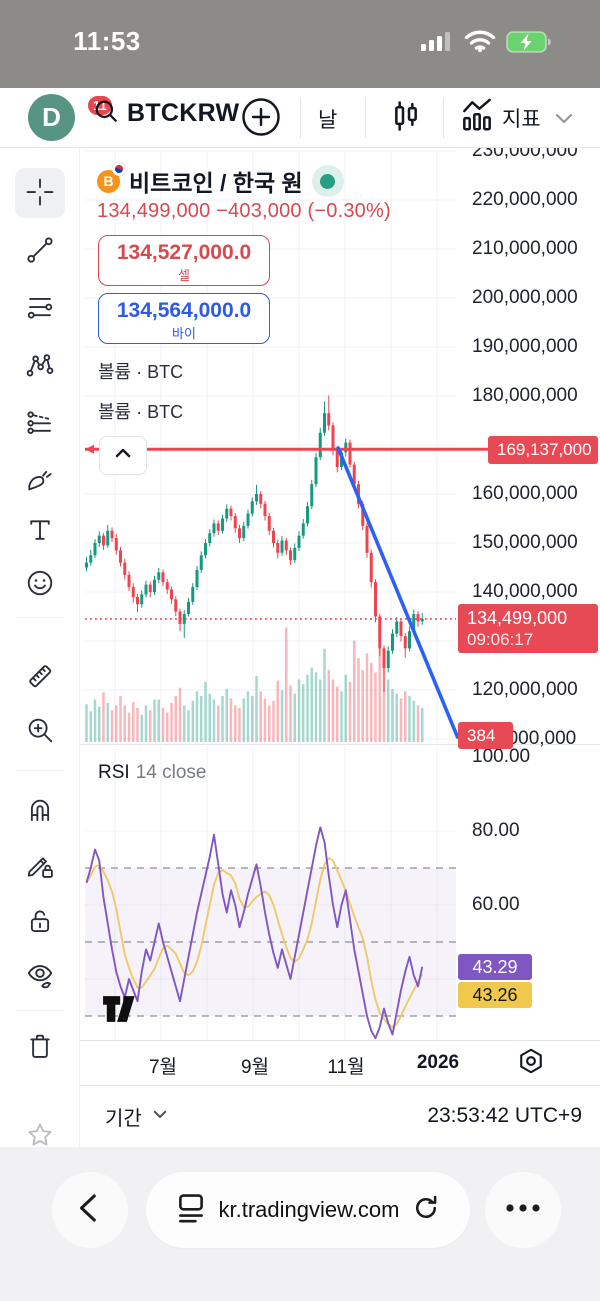 The width and height of the screenshot is (600, 1301). I want to click on tool-drawing-lock, so click(40, 866).